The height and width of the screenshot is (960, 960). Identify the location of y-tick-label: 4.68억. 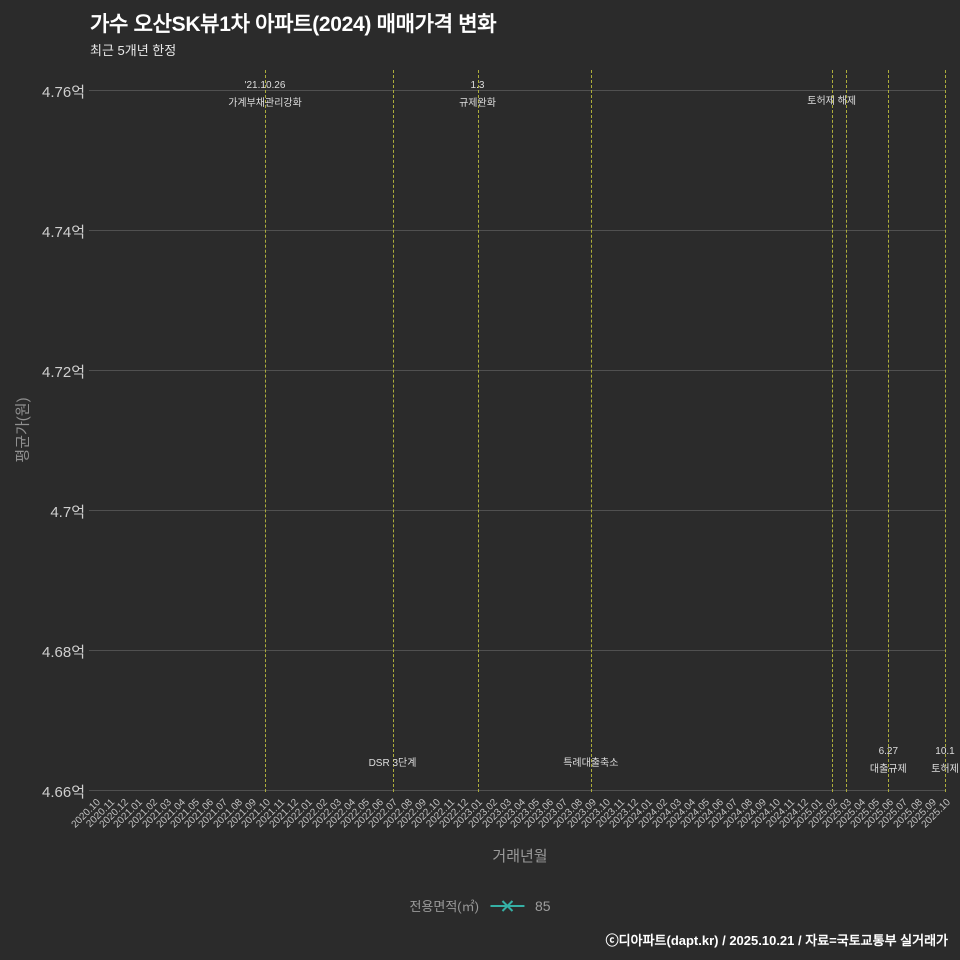
(63, 652).